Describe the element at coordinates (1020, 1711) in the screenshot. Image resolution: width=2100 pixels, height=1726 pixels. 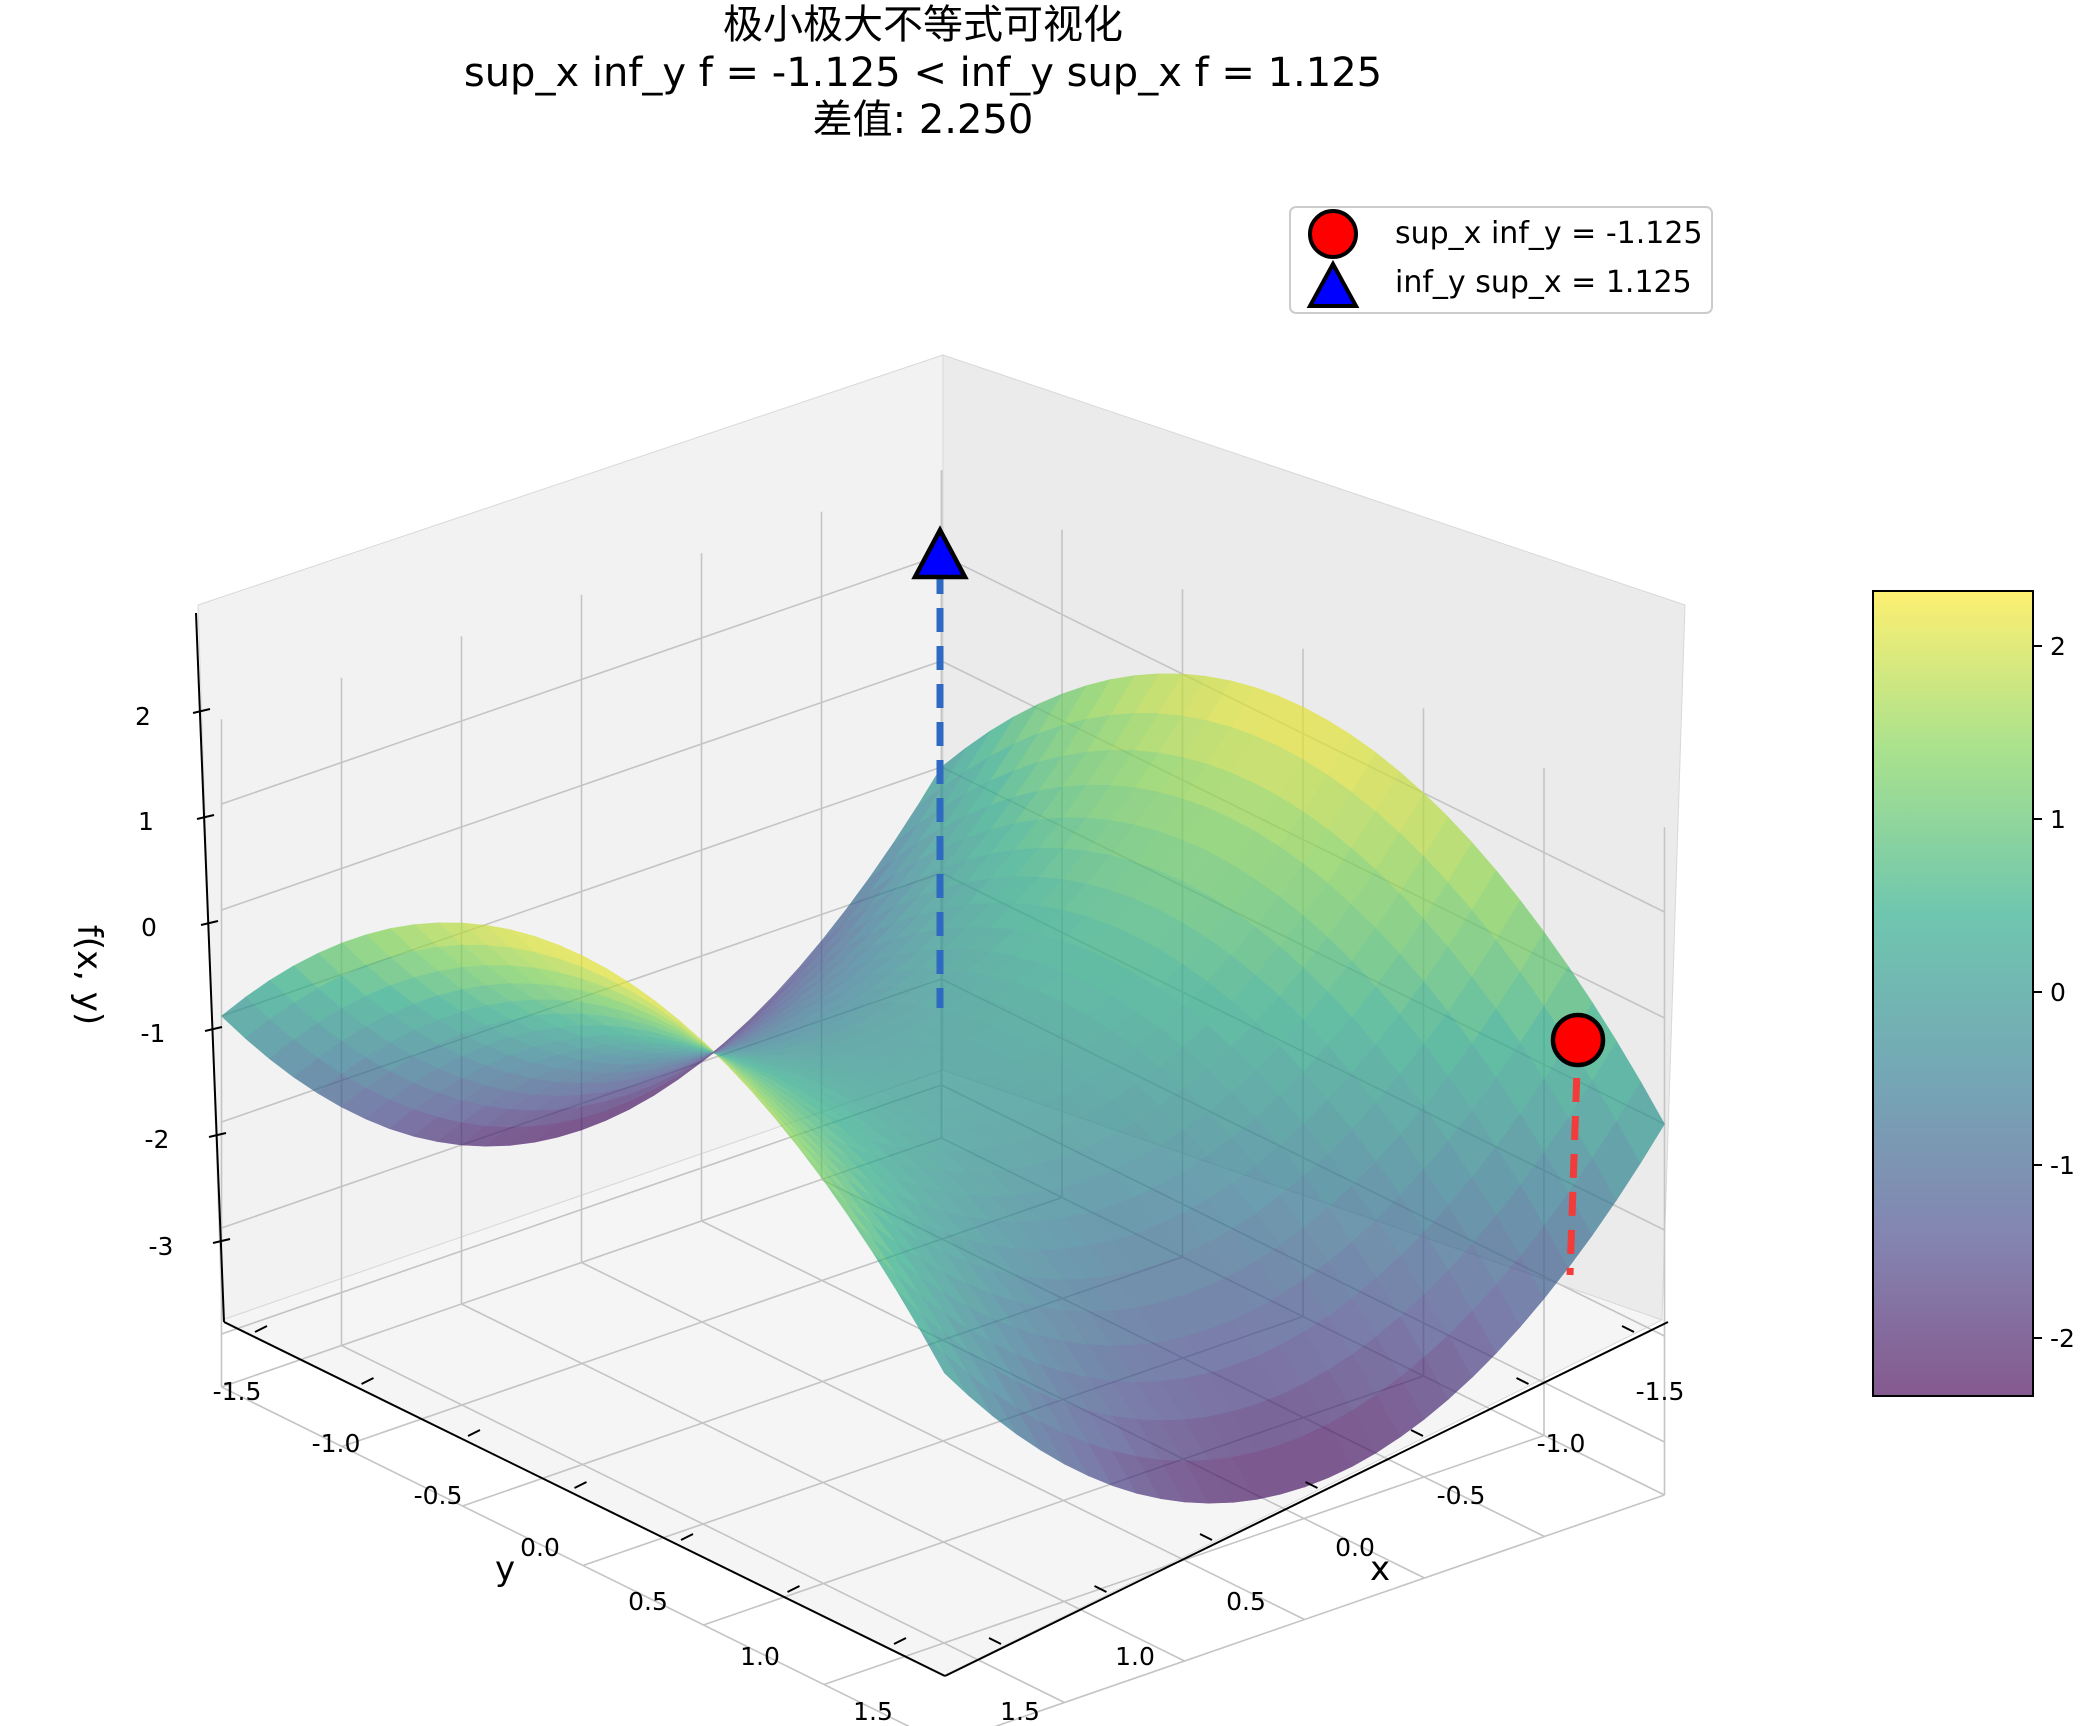
I see `x-tick-1-5: 1.5` at that location.